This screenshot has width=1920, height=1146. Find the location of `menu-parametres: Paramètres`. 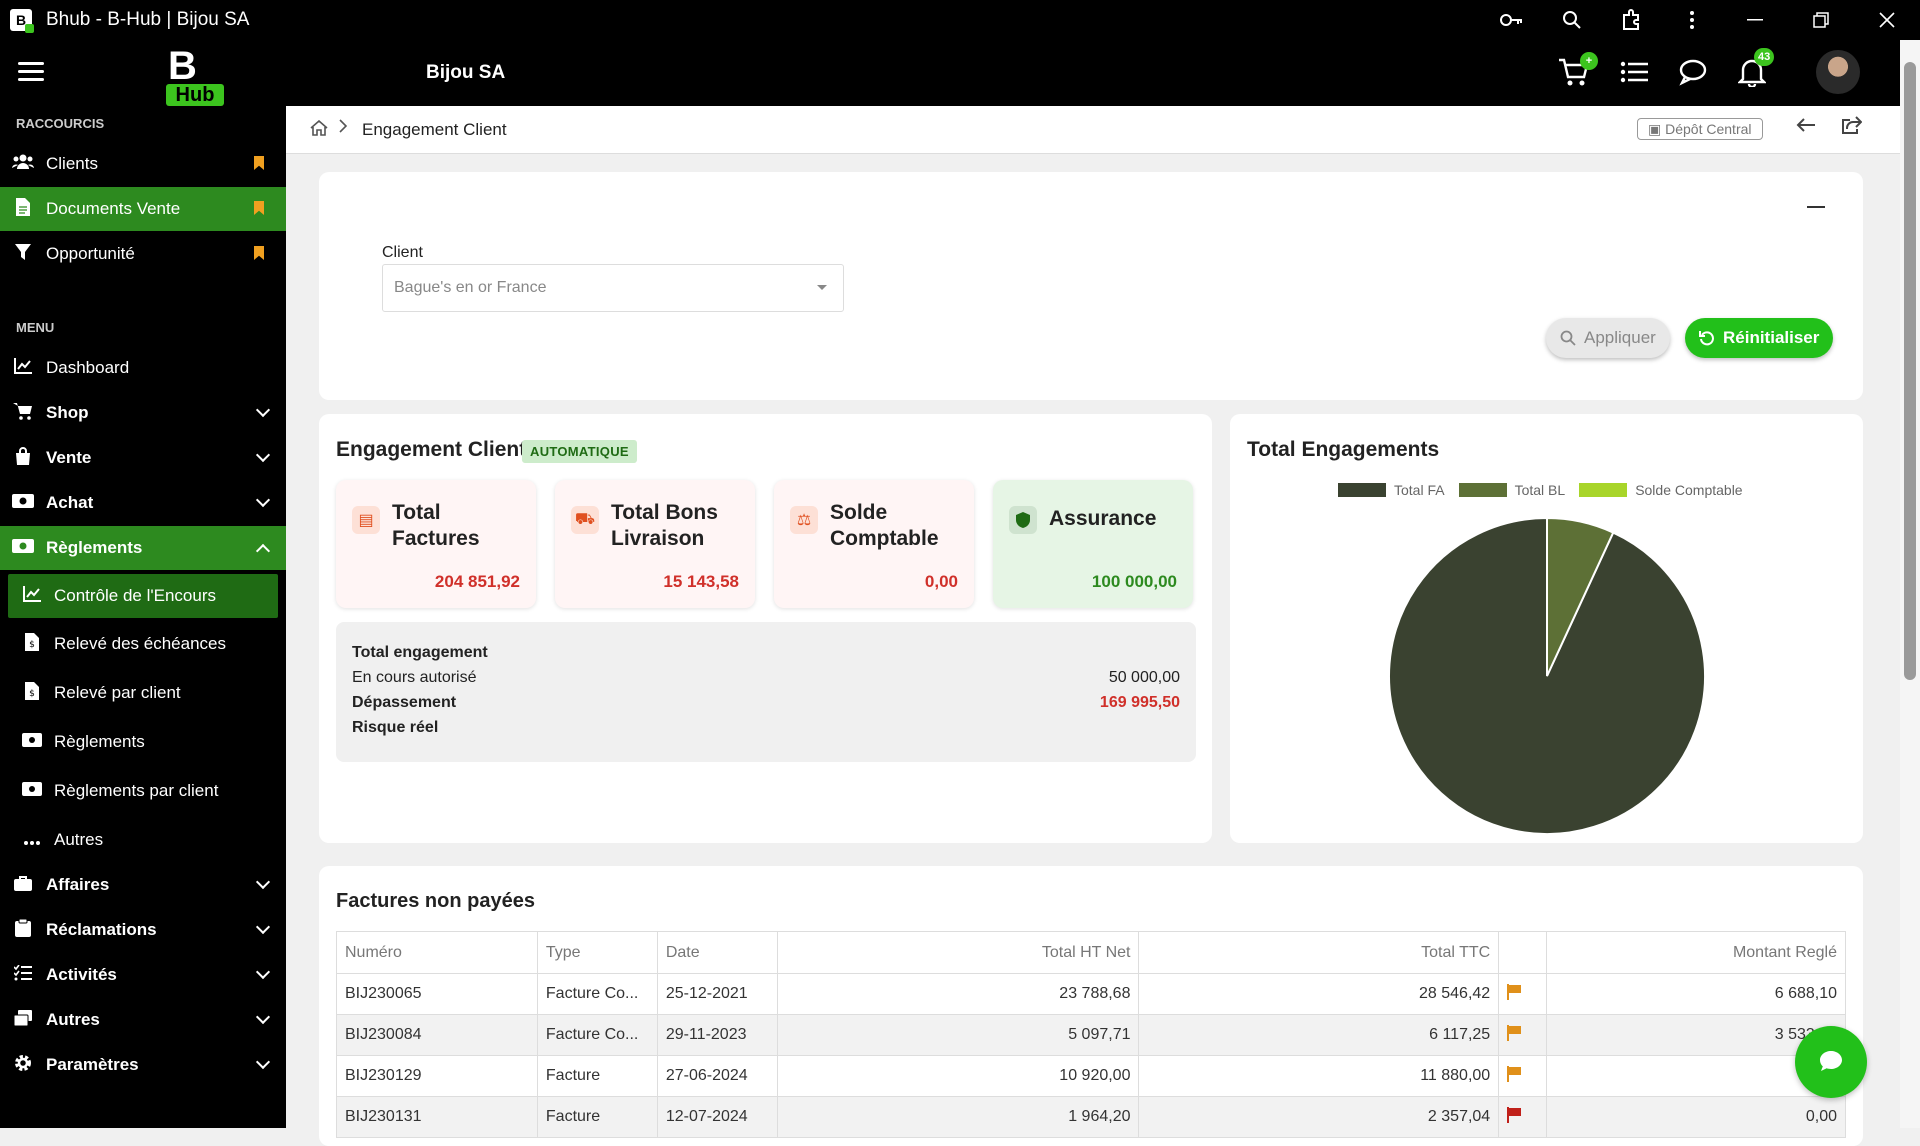

menu-parametres: Paramètres is located at coordinates (143, 1065).